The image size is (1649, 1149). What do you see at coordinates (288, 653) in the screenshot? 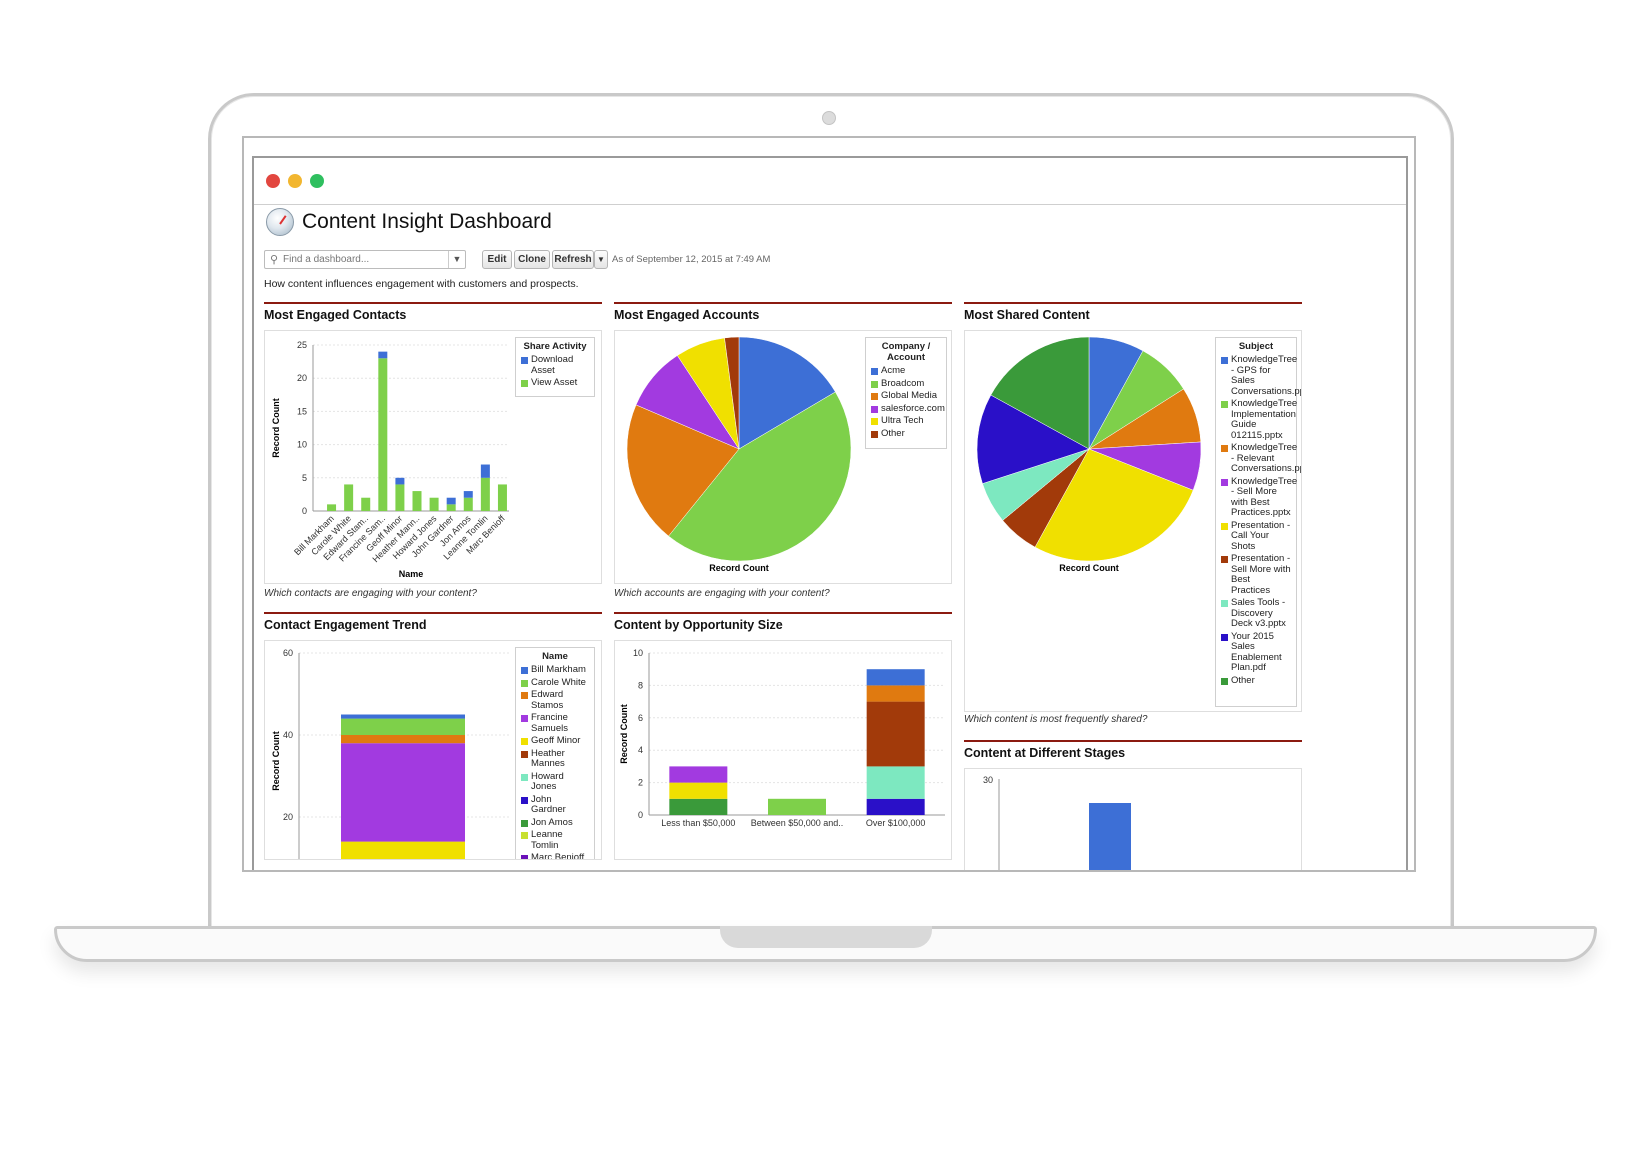
I see `y-tick-label: 60` at bounding box center [288, 653].